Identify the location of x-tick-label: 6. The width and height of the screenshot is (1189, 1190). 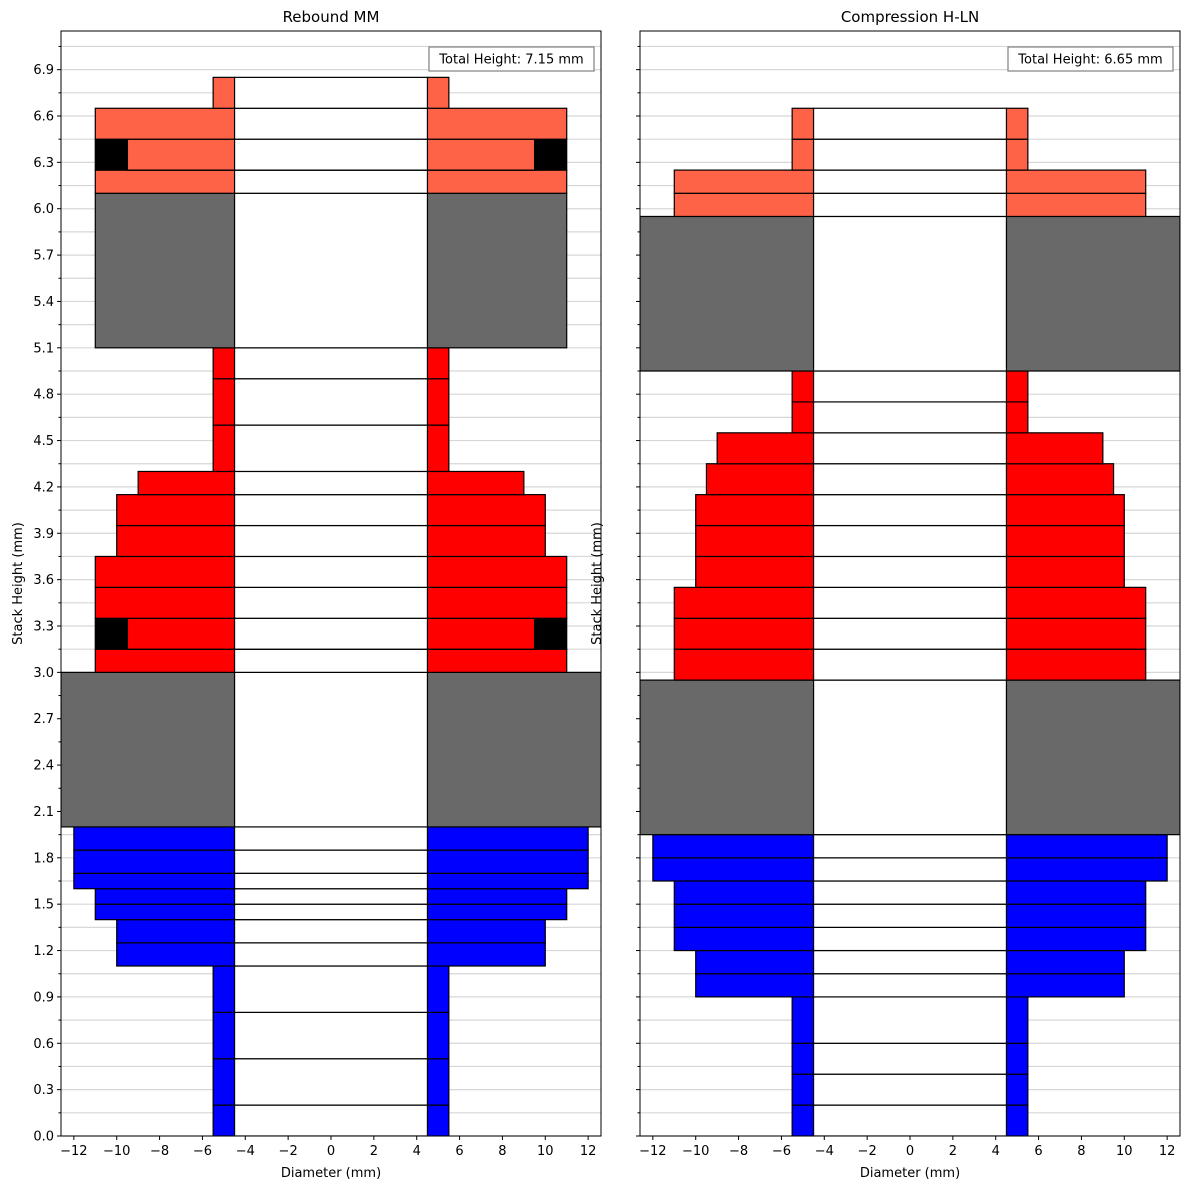
(459, 1151).